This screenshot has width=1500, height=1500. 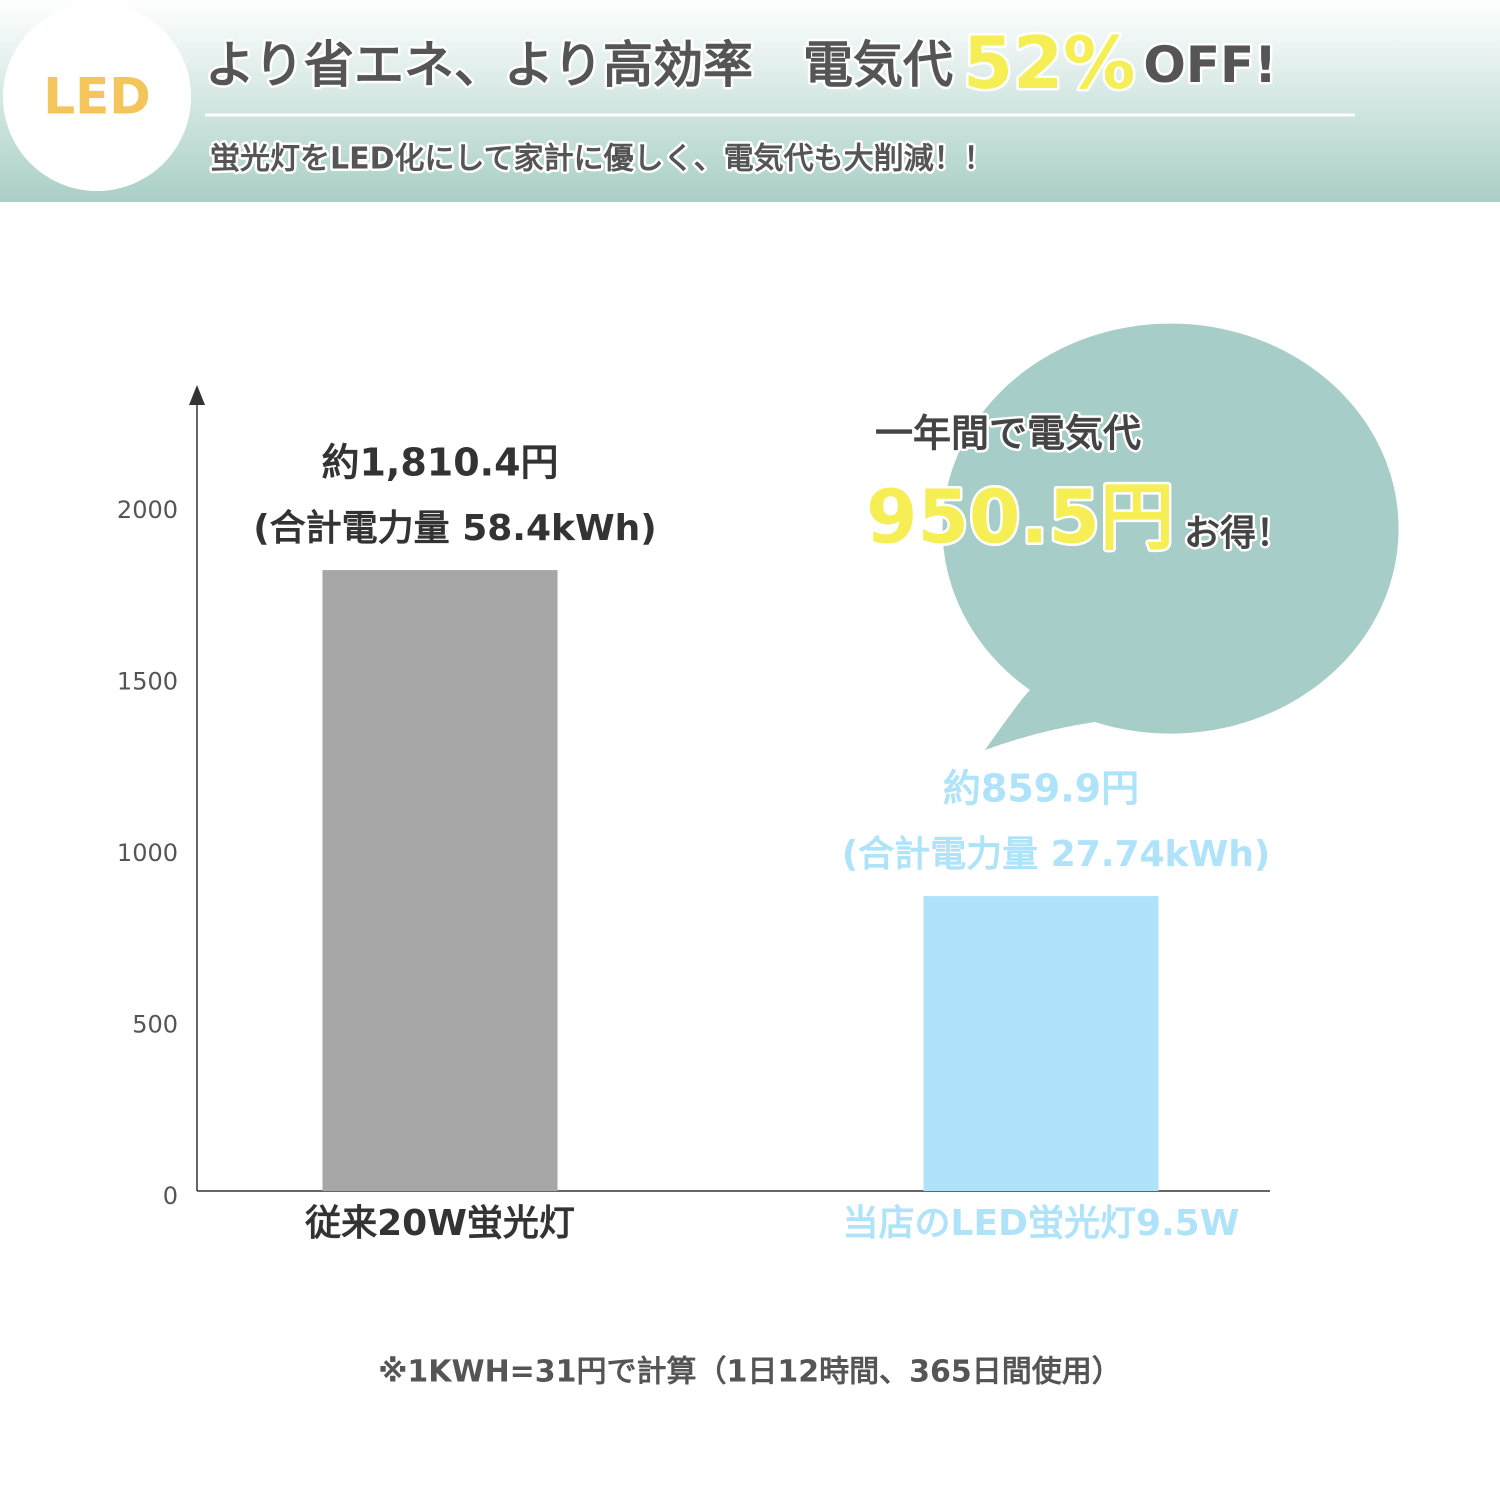 I want to click on value-label: 約1,810.4円, so click(x=439, y=463).